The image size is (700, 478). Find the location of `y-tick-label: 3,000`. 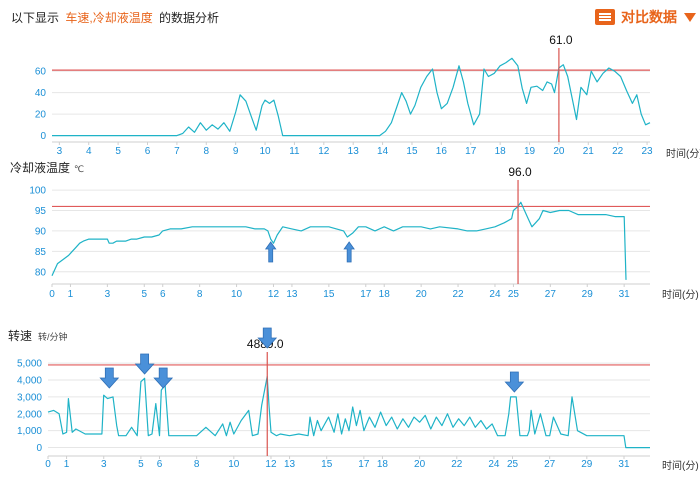

y-tick-label: 3,000 is located at coordinates (29, 397).